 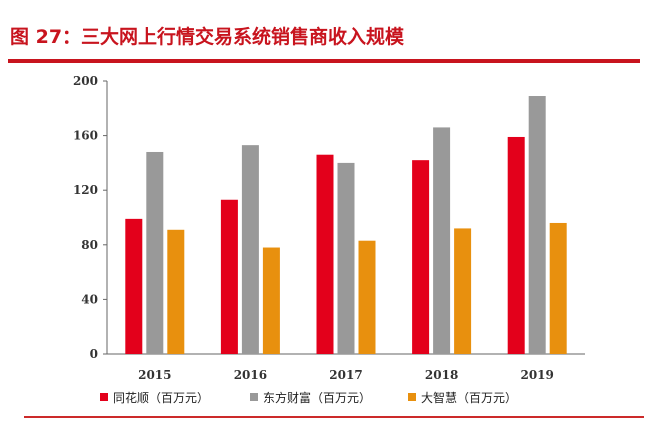 I want to click on legend-label: 同花顺（百万元）, so click(x=161, y=397).